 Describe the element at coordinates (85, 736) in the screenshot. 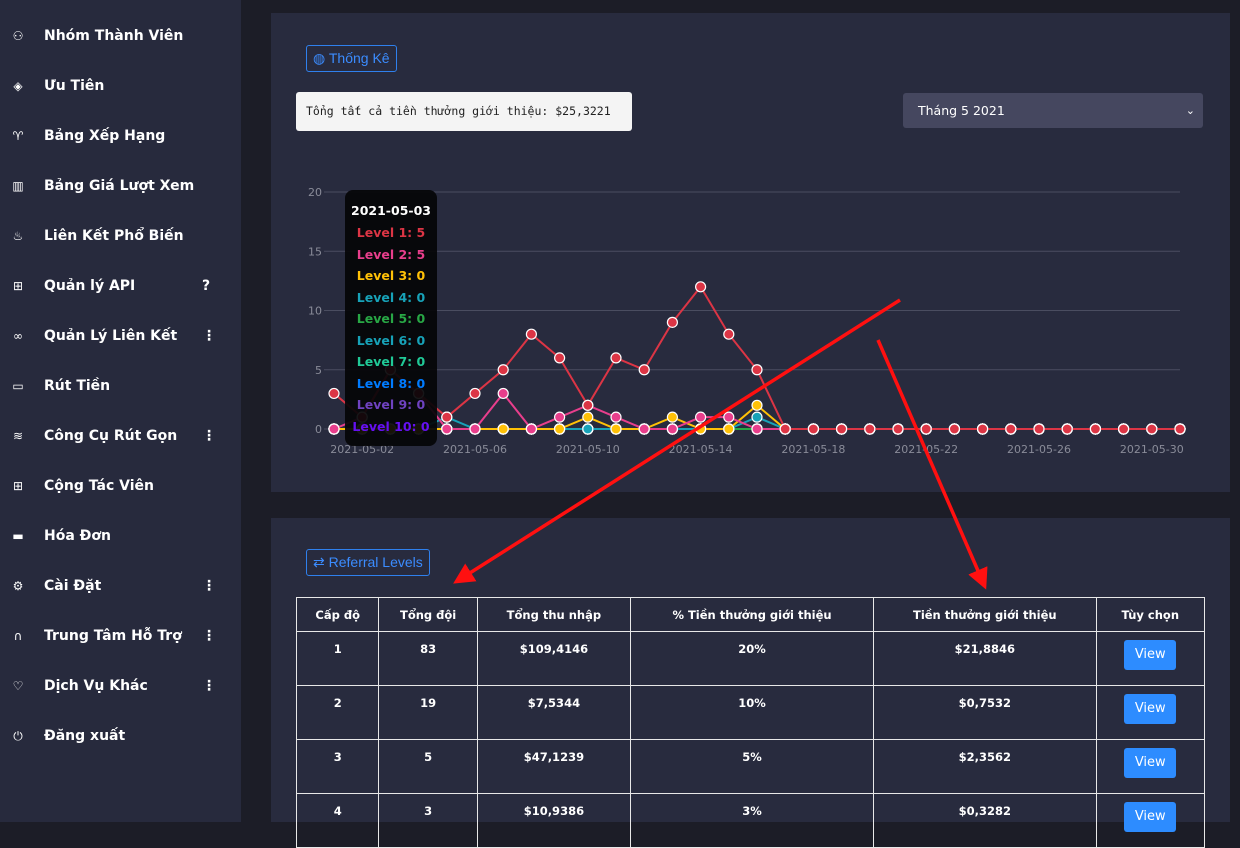

I see `sidebar-item-label: Đăng xuất` at that location.